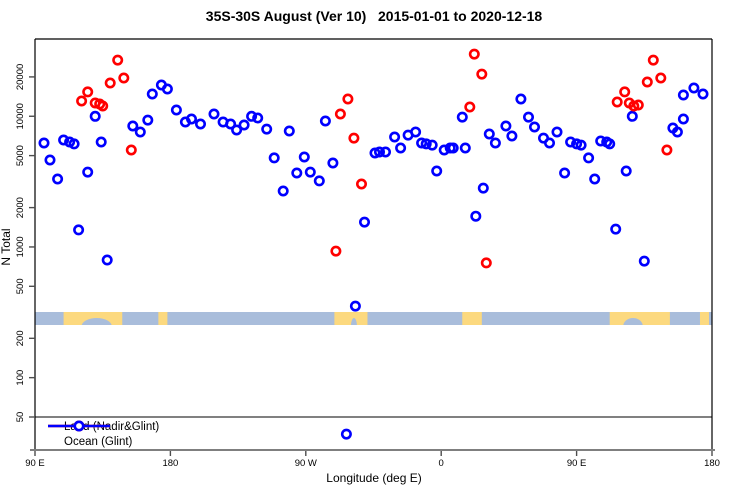 The image size is (750, 500). What do you see at coordinates (99, 434) in the screenshot?
I see `legend: Land (Nadir&Glint) Ocean (Glint)` at bounding box center [99, 434].